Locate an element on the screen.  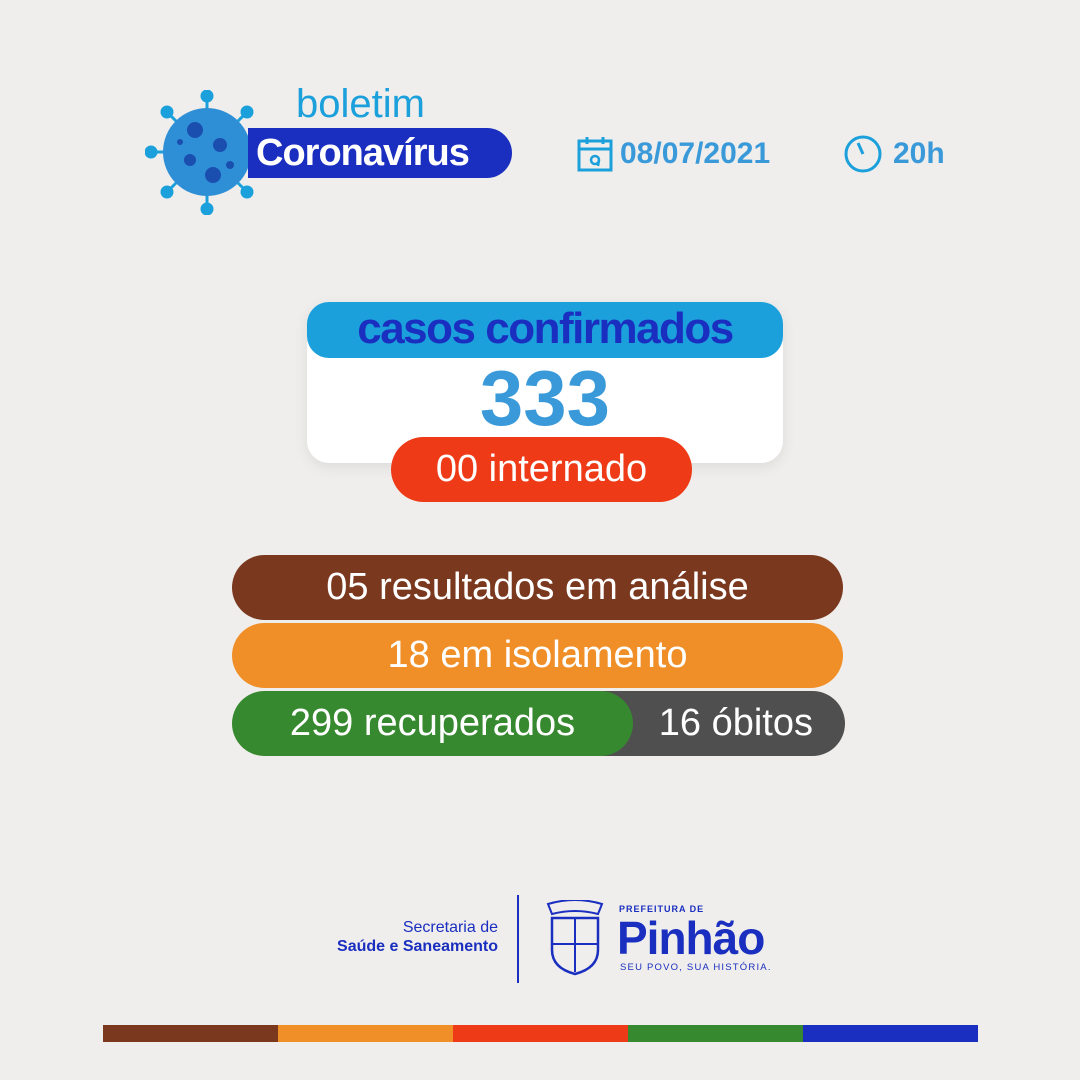
virus-icon is located at coordinates (207, 152).